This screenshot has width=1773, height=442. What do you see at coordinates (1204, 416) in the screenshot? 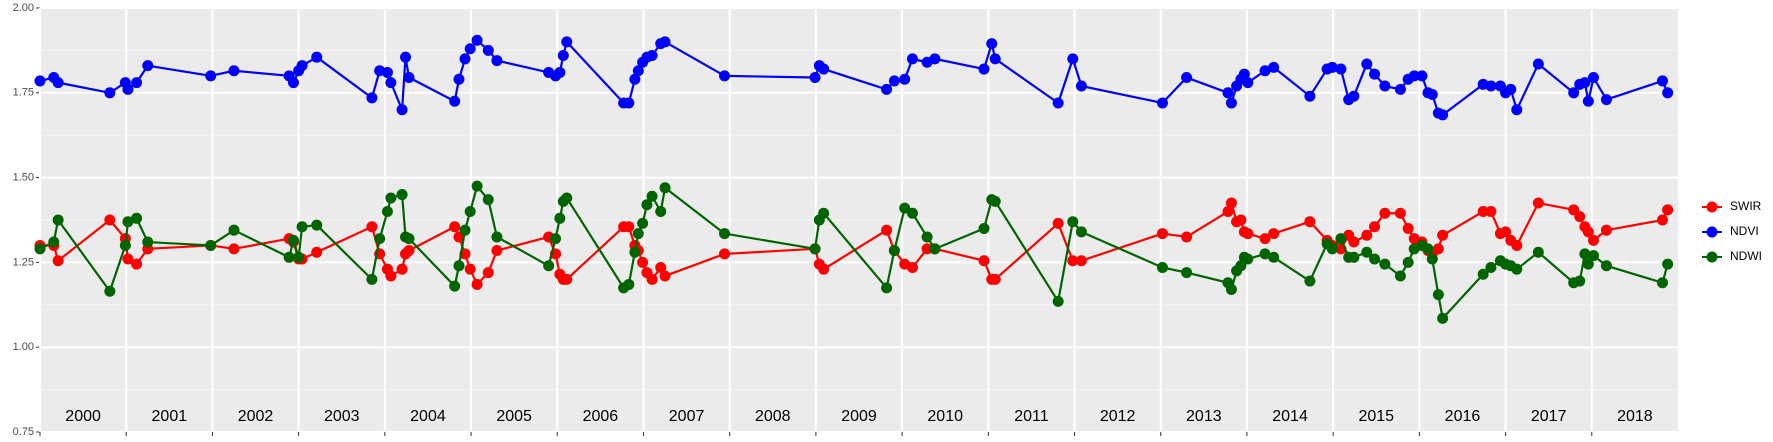
I see `x-tick-label: 2013` at bounding box center [1204, 416].